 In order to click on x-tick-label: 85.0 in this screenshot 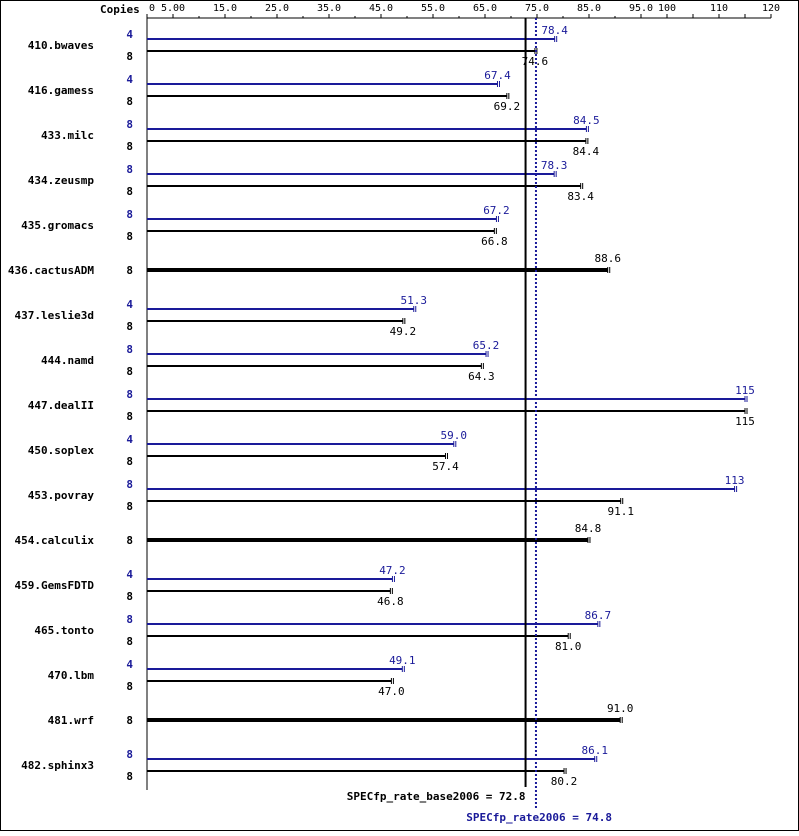, I will do `click(589, 8)`.